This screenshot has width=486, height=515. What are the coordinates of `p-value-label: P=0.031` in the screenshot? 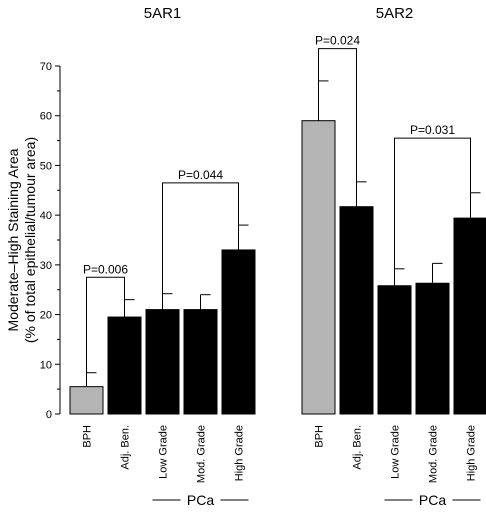 It's located at (432, 130).